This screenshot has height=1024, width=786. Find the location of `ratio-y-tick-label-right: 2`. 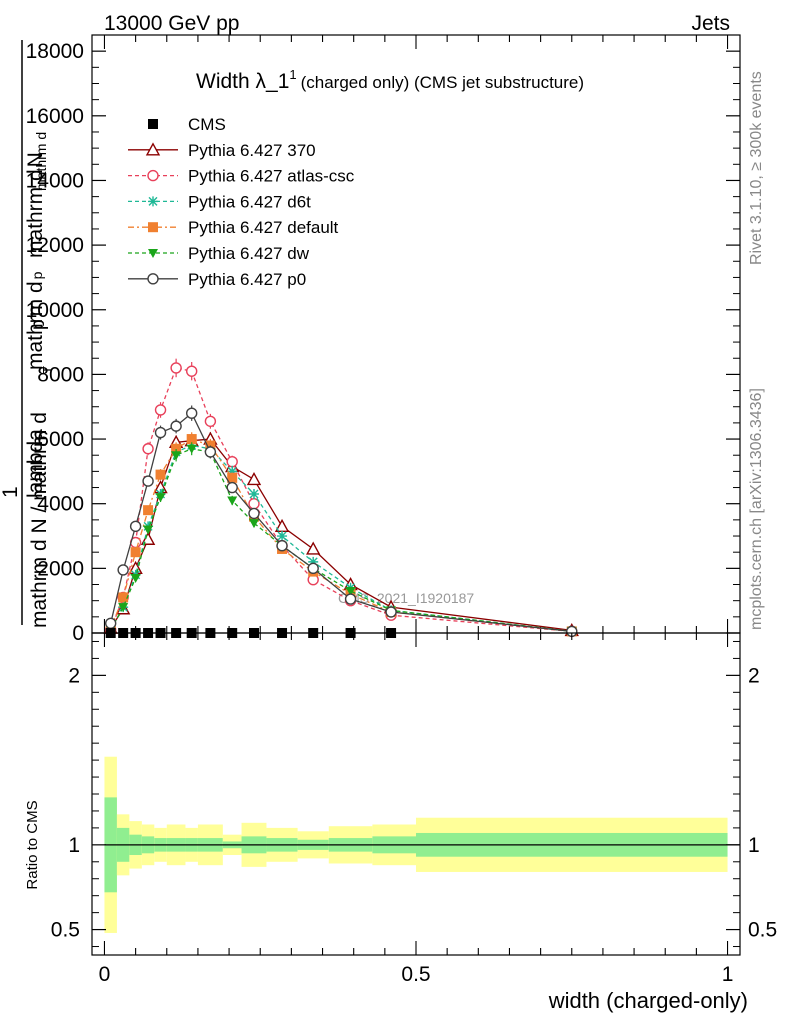

ratio-y-tick-label-right: 2 is located at coordinates (754, 675).